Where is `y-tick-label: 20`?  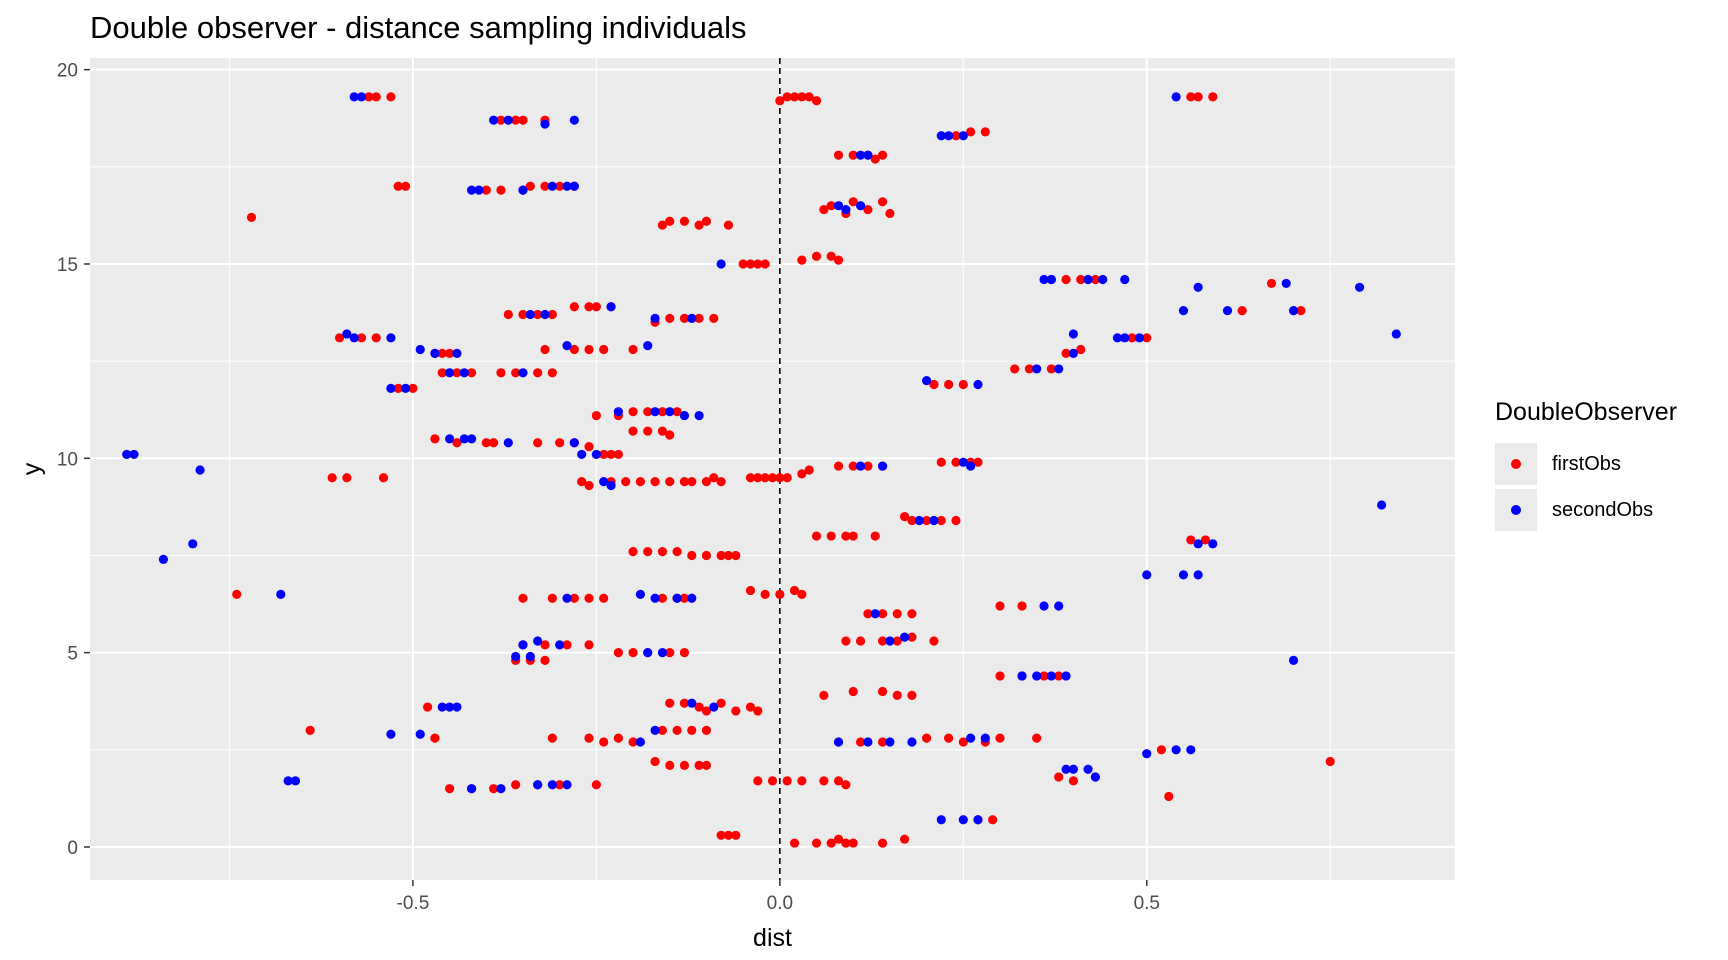
y-tick-label: 20 is located at coordinates (67, 71).